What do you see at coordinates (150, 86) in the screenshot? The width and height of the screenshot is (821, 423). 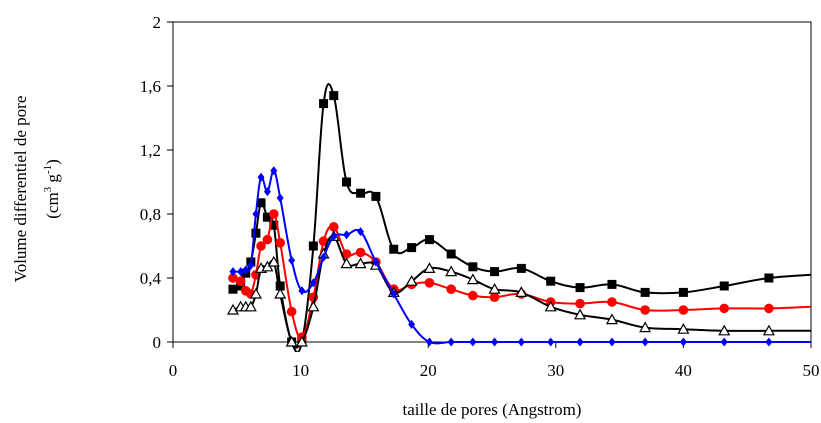 I see `y-tick-label: 1,6` at bounding box center [150, 86].